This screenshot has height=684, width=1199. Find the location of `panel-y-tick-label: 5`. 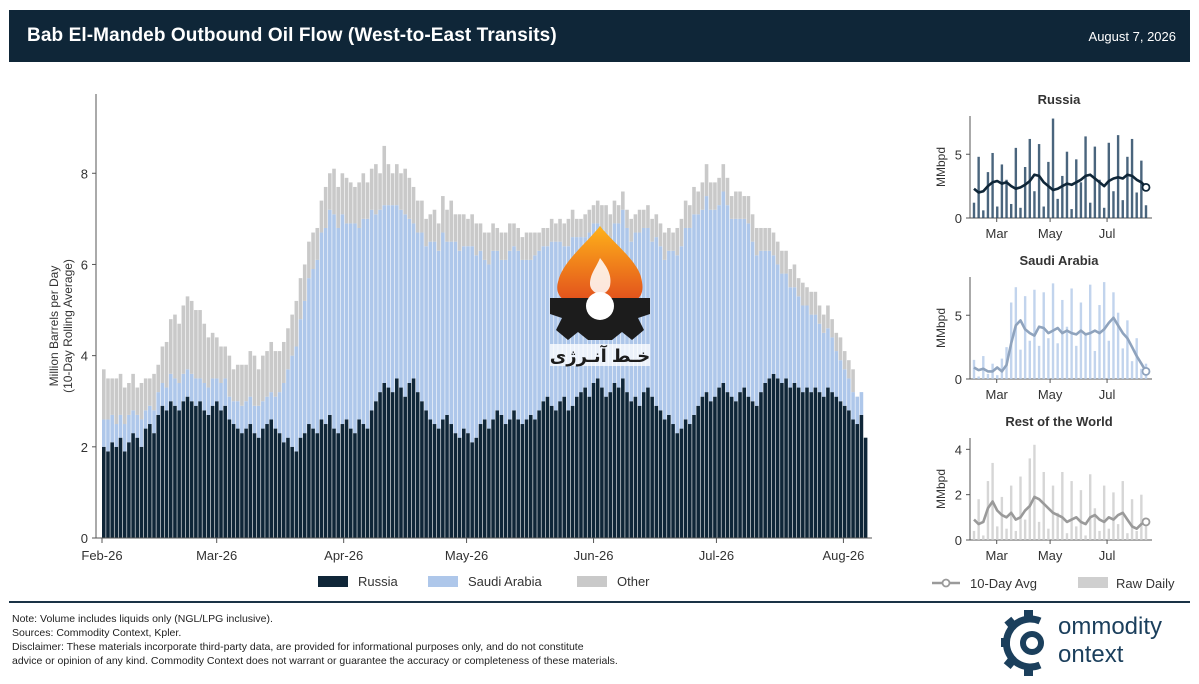

panel-y-tick-label: 5 is located at coordinates (958, 315).